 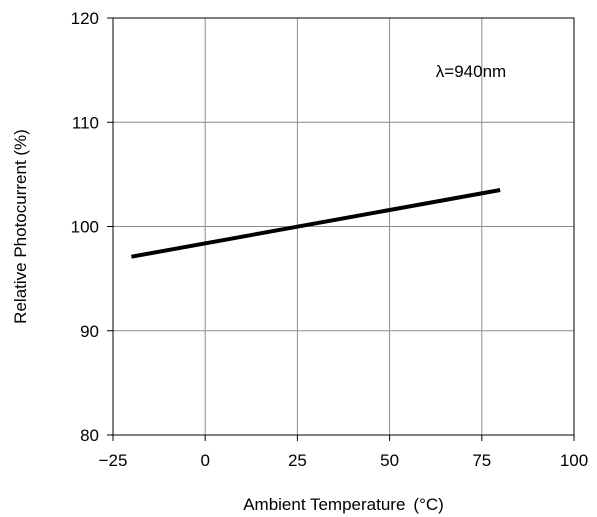 I want to click on y-axis-title: Relative Photocurrent (%), so click(x=20, y=226).